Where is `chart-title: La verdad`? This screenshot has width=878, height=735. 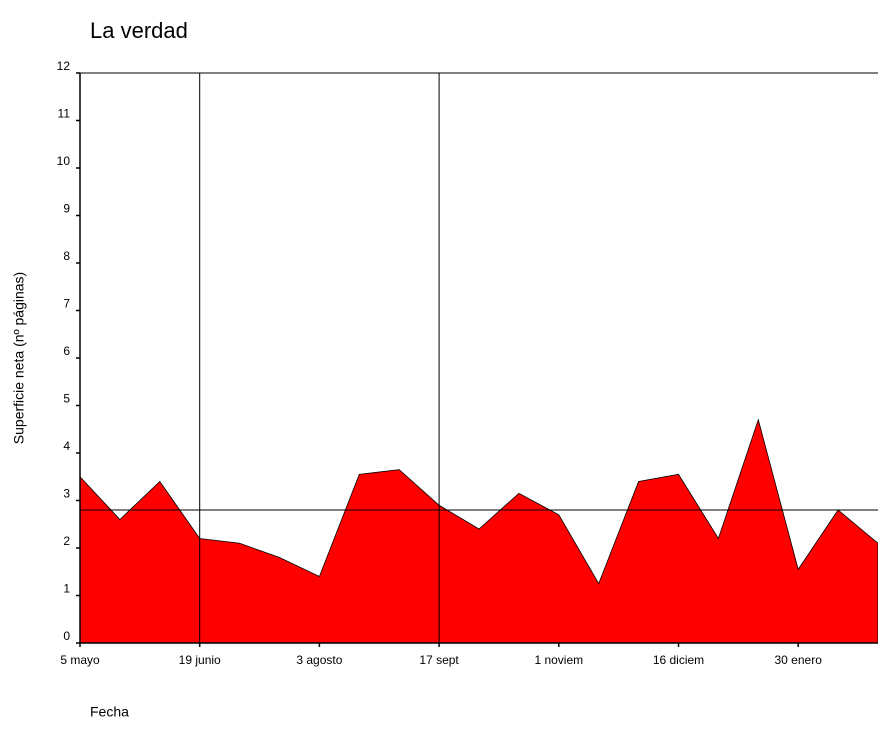
chart-title: La verdad is located at coordinates (139, 30).